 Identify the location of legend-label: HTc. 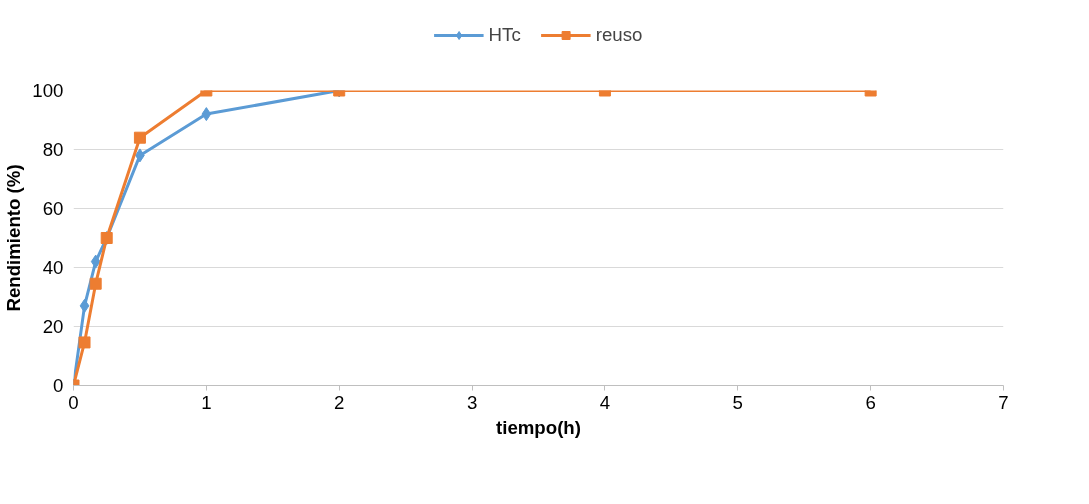
(504, 35).